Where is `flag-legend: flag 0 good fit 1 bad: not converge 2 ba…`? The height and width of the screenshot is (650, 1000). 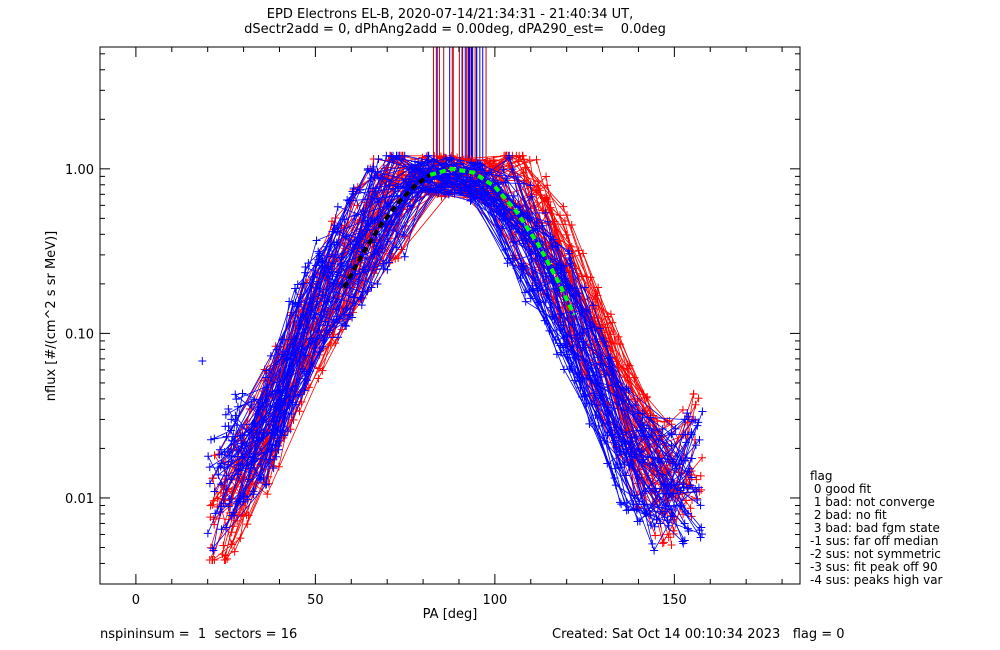
flag-legend: flag 0 good fit 1 bad: not converge 2 ba… is located at coordinates (876, 528).